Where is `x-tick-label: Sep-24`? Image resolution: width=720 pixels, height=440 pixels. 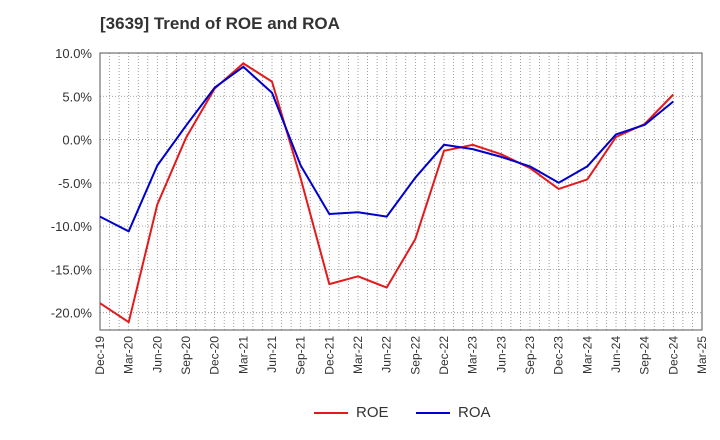 x-tick-label: Sep-24 is located at coordinates (645, 355).